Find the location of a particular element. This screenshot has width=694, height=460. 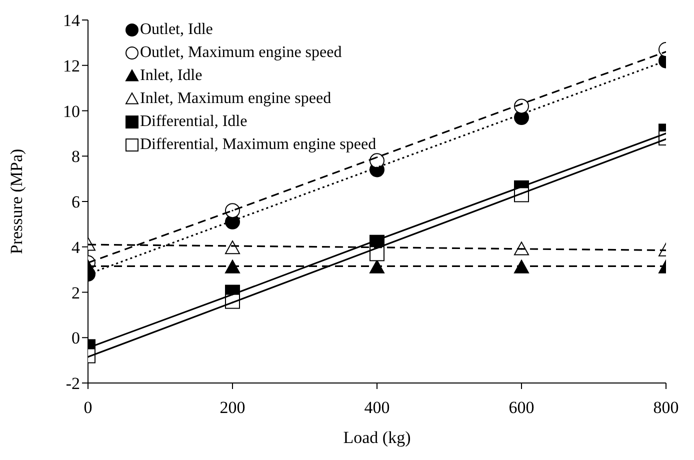

legend-label: Differential, Maximum engine speed is located at coordinates (258, 145).